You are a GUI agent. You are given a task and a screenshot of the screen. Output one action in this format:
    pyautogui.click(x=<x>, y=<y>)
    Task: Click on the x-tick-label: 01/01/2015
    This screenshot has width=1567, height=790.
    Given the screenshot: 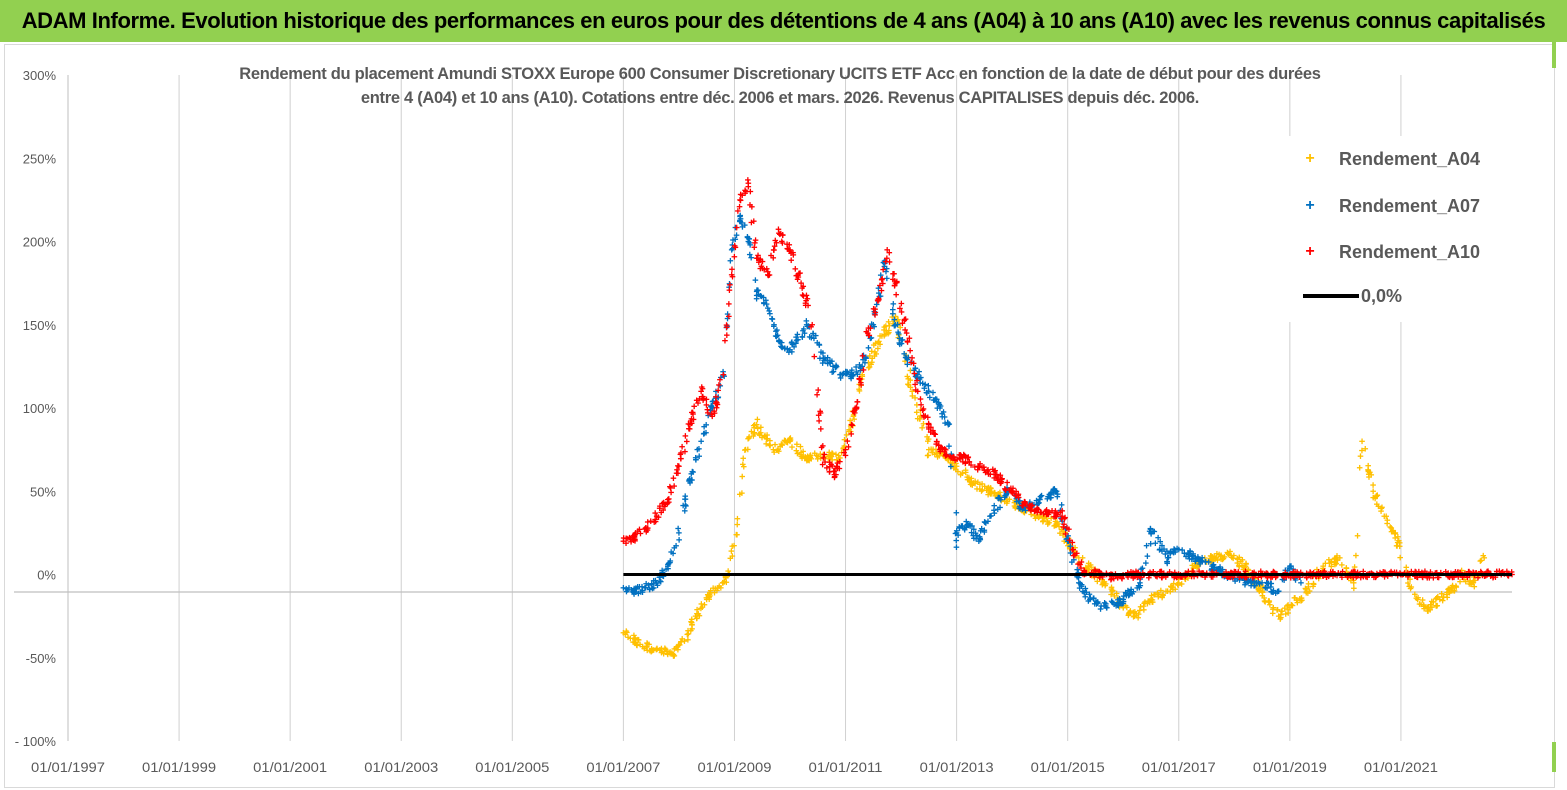 What is the action you would take?
    pyautogui.click(x=1068, y=767)
    